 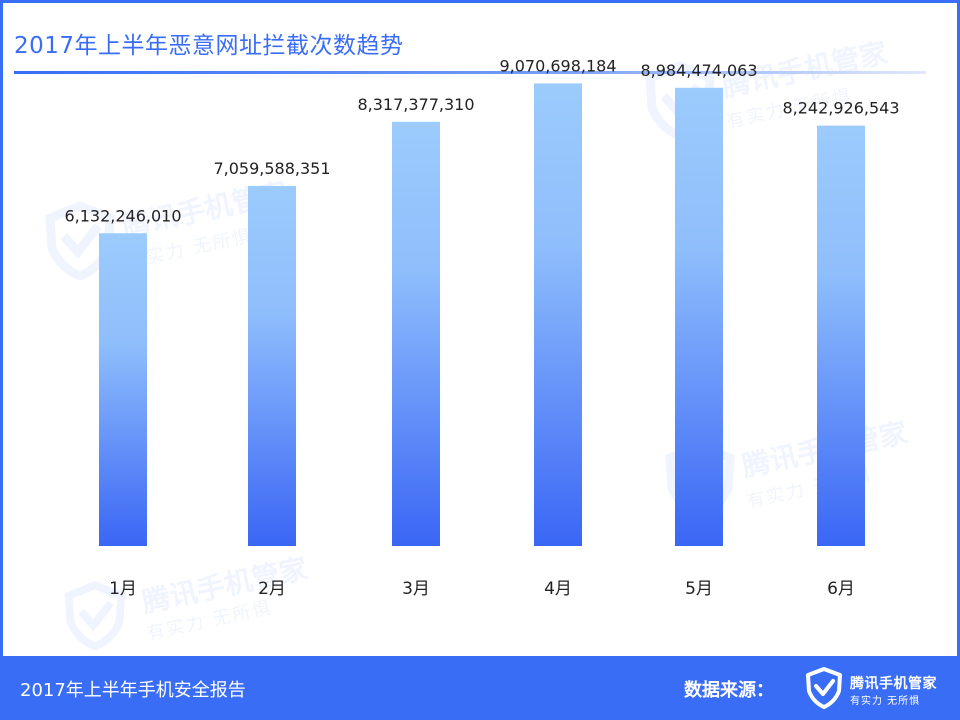 What do you see at coordinates (699, 589) in the screenshot?
I see `category-label-5: 5月` at bounding box center [699, 589].